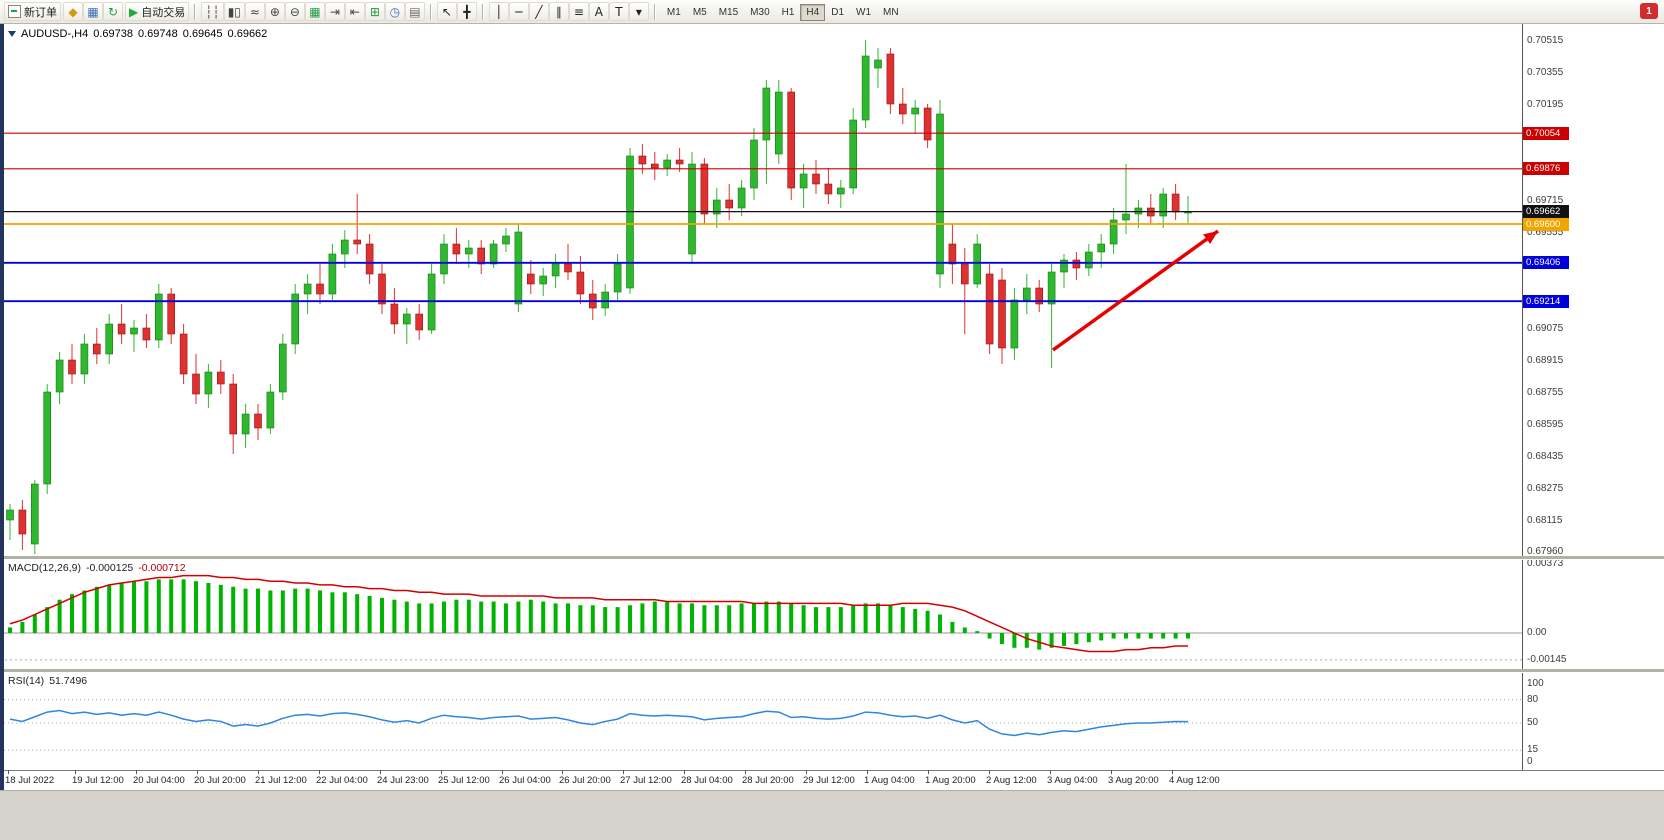 This screenshot has width=1664, height=840. Describe the element at coordinates (728, 12) in the screenshot. I see `timeframe-M15: M15` at that location.